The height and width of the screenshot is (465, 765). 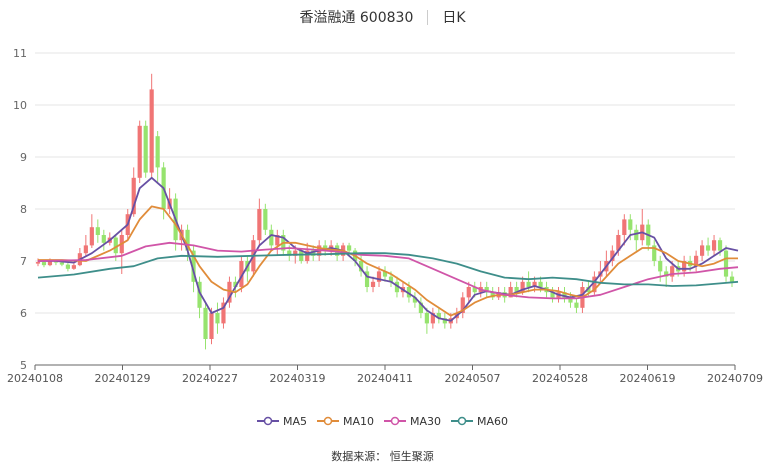 I want to click on legend-label: MA30, so click(x=426, y=421).